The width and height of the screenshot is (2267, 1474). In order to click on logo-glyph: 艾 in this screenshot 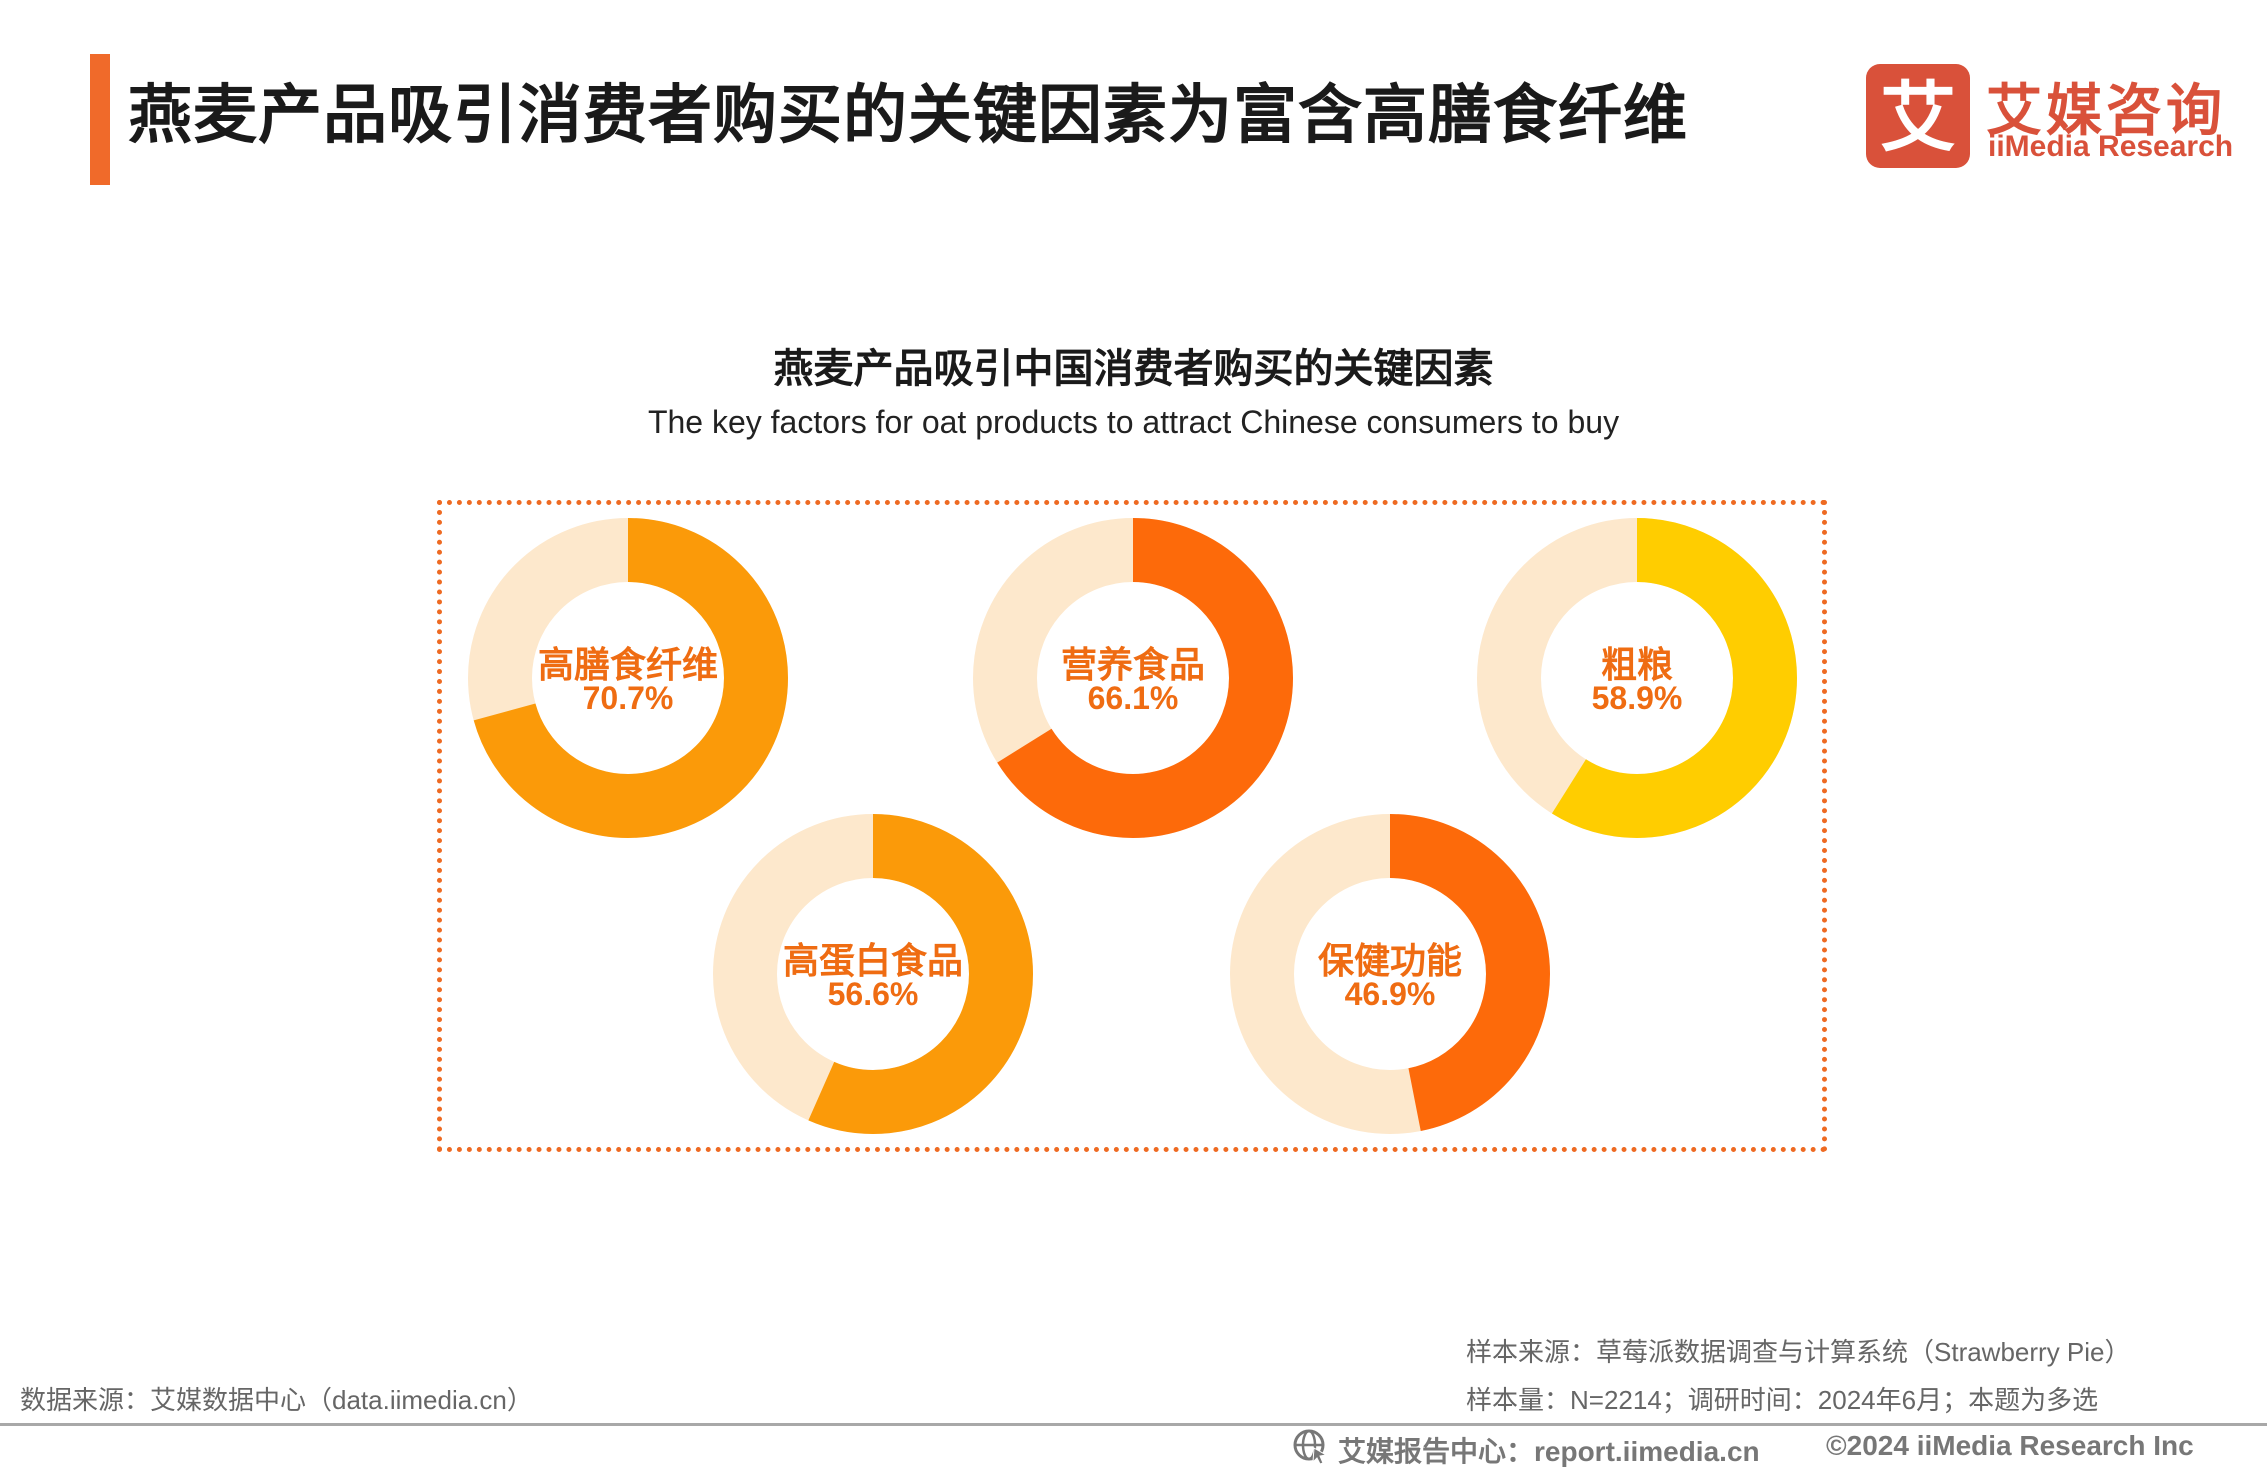, I will do `click(1918, 117)`.